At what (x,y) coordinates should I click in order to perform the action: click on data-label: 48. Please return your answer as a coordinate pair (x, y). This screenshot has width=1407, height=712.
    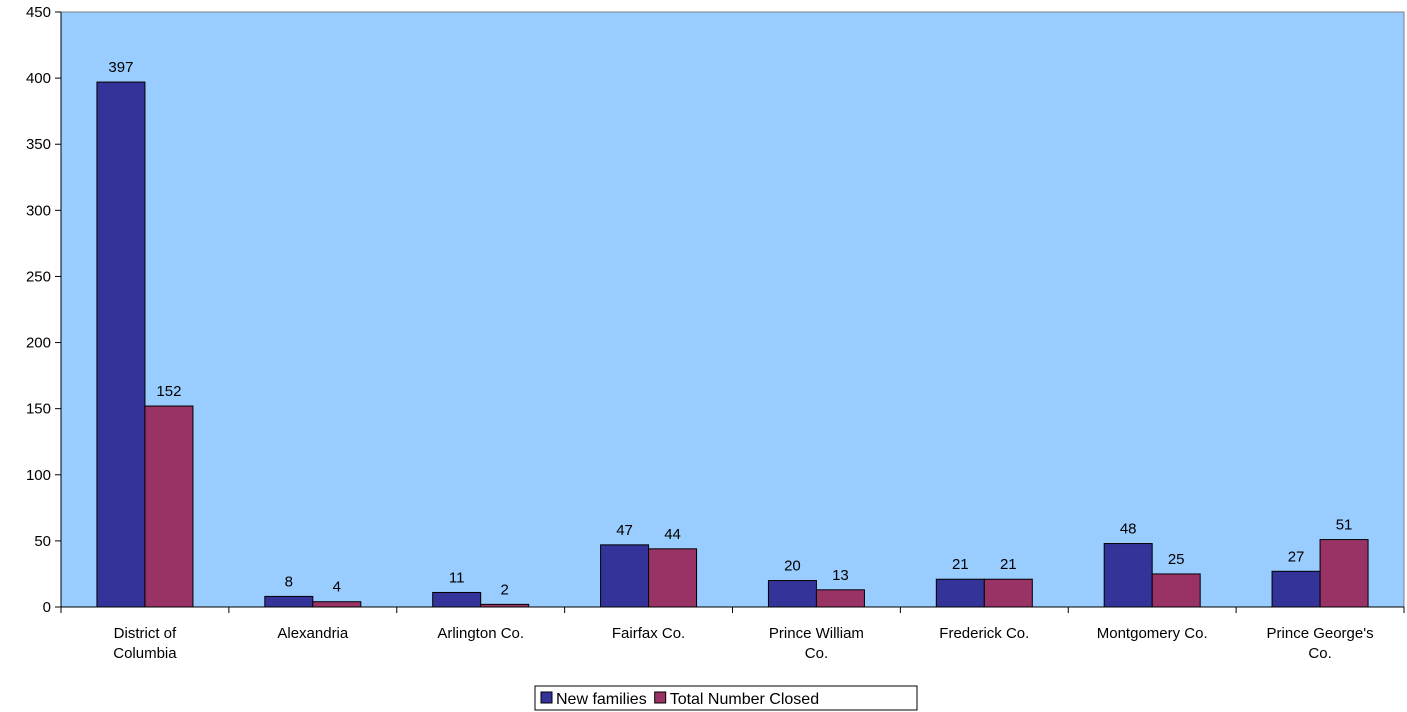
    Looking at the image, I should click on (1128, 529).